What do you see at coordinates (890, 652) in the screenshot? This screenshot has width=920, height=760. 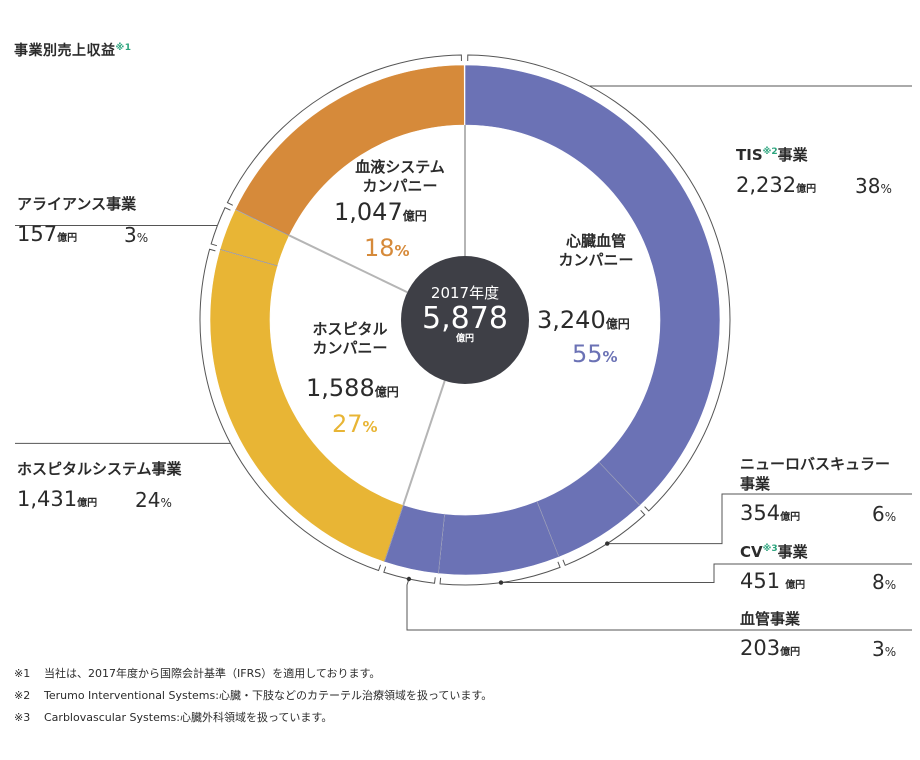 I see `vascular-pct-unit: %` at bounding box center [890, 652].